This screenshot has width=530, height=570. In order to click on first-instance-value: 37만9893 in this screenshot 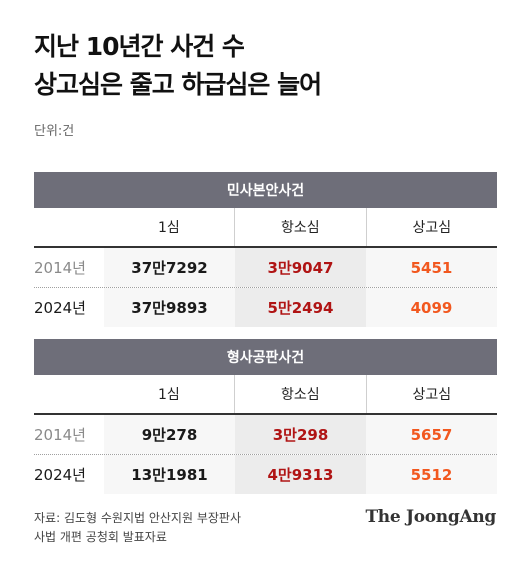, I will do `click(169, 307)`.